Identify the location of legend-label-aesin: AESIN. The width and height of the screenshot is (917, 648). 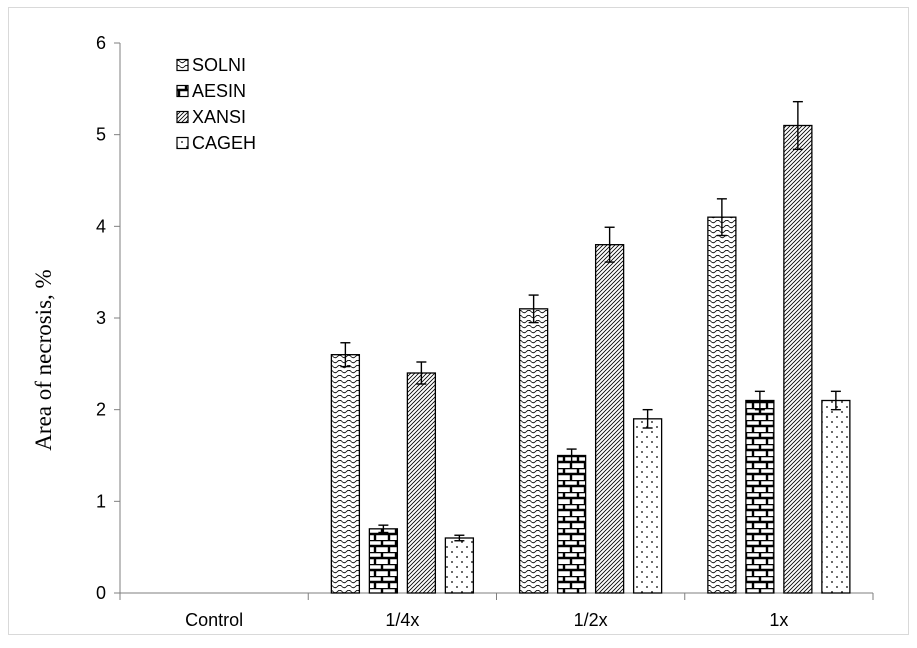
(219, 91).